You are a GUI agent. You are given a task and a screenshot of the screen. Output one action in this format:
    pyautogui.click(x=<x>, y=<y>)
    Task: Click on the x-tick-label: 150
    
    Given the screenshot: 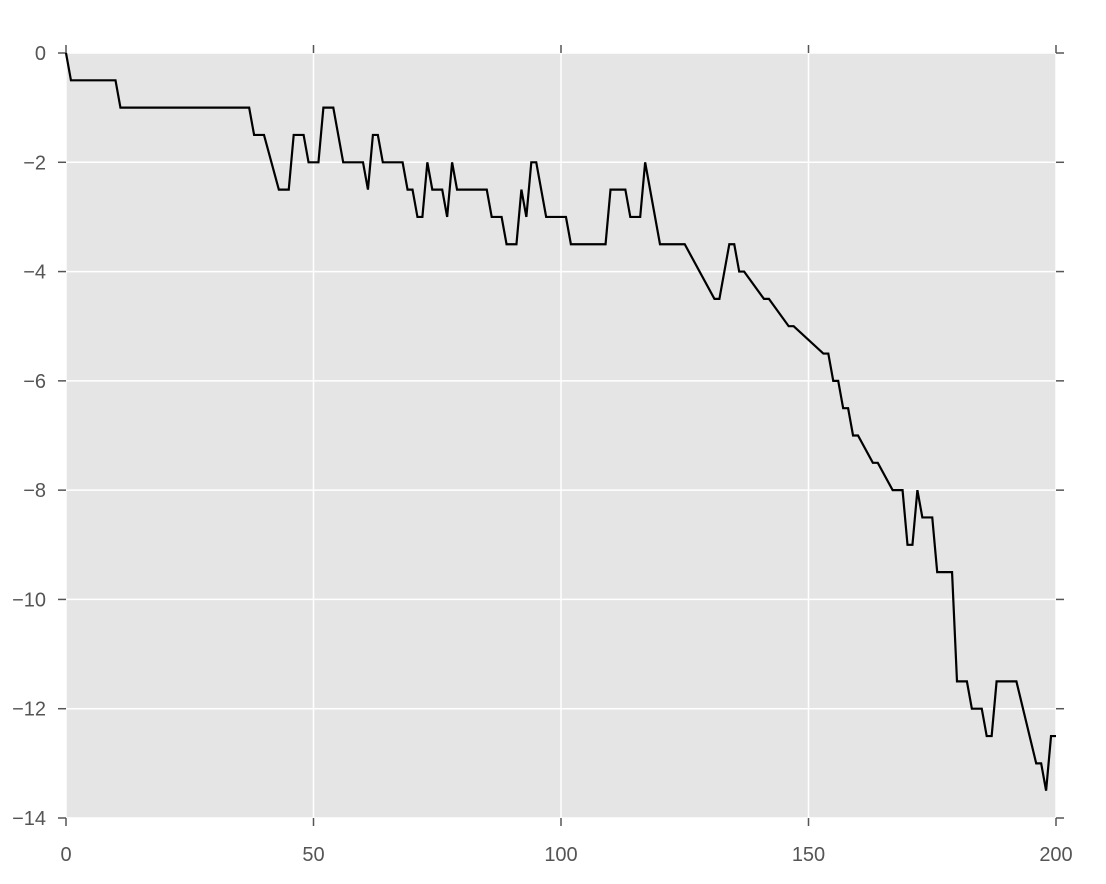 What is the action you would take?
    pyautogui.click(x=808, y=855)
    